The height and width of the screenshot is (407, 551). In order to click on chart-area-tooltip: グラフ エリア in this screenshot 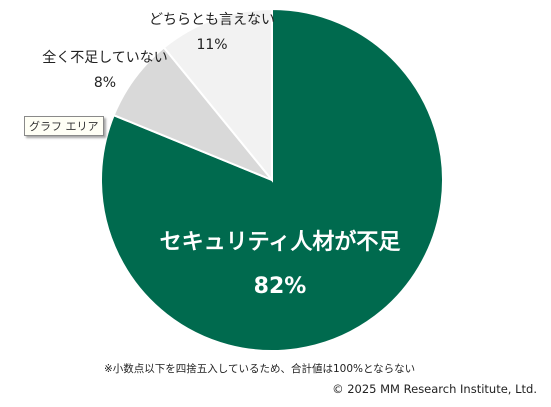, I will do `click(64, 126)`.